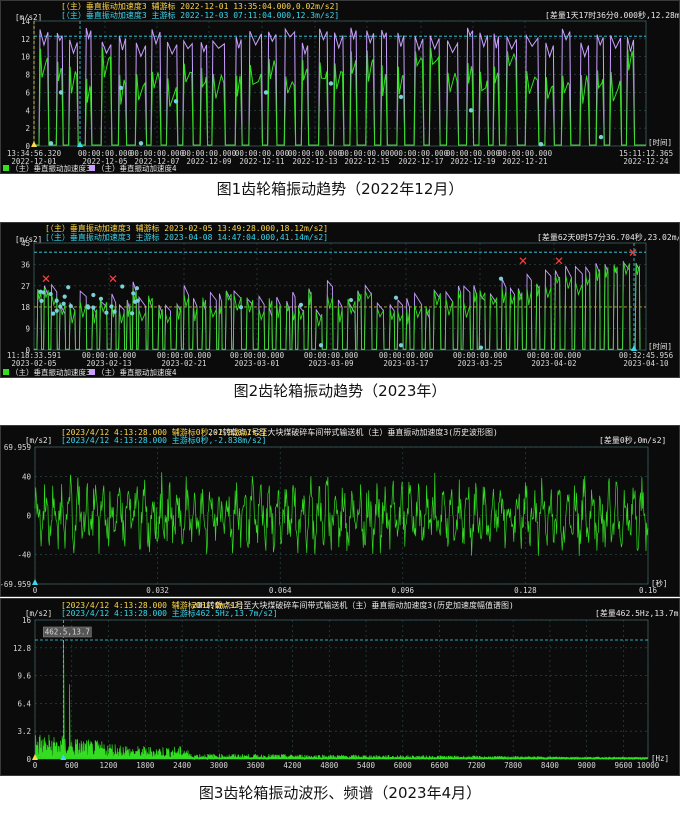  I want to click on legend-label-series-3: （主）垂直振动加速度3, so click(51, 372).